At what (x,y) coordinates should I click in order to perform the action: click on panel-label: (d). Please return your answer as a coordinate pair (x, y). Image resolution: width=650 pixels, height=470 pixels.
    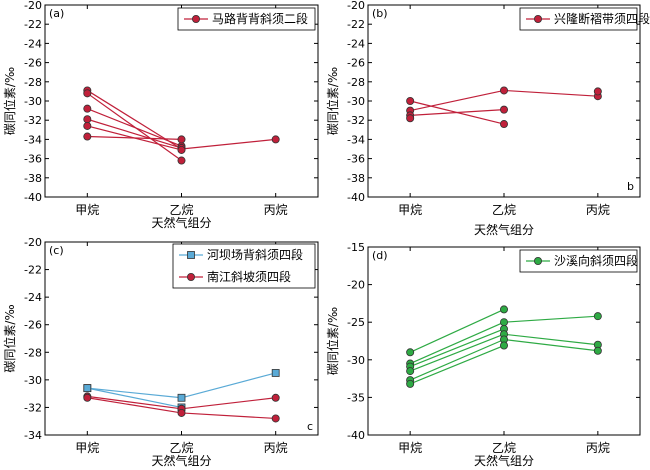
    Looking at the image, I should click on (380, 255).